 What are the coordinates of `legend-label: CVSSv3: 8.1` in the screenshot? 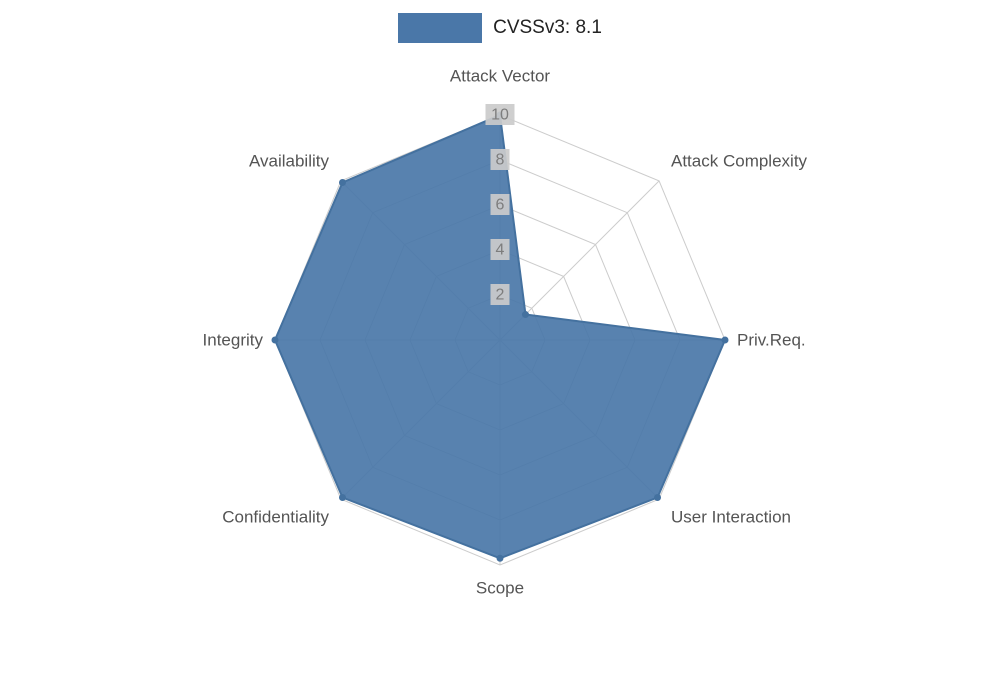 It's located at (547, 27).